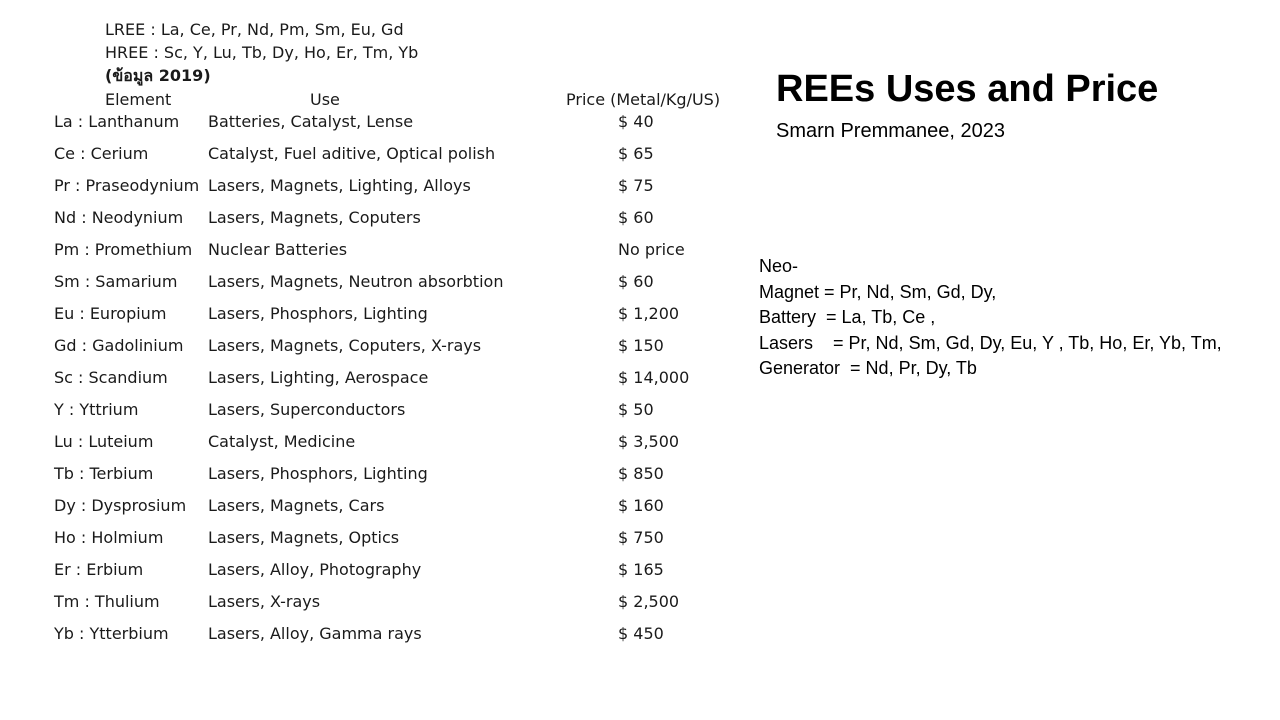 The image size is (1280, 720). I want to click on use-cell: Nuclear Batteries, so click(278, 249).